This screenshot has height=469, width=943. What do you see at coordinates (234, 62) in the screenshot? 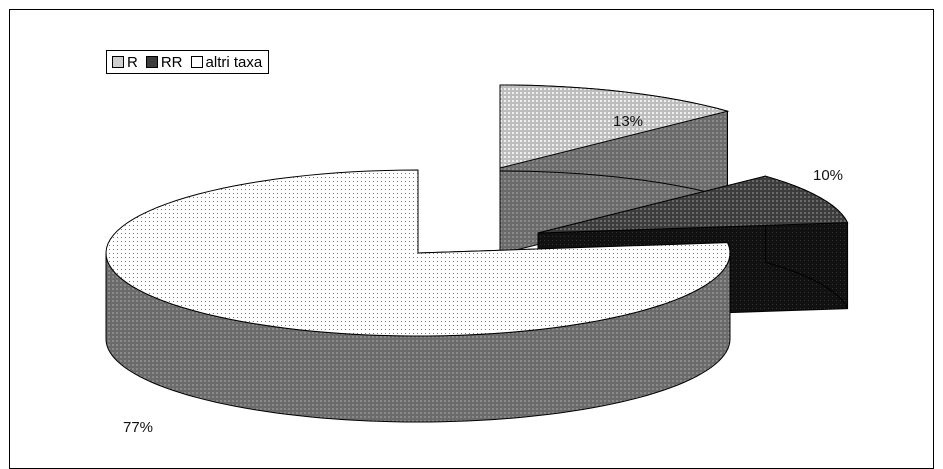
I see `legend-label: altri taxa` at bounding box center [234, 62].